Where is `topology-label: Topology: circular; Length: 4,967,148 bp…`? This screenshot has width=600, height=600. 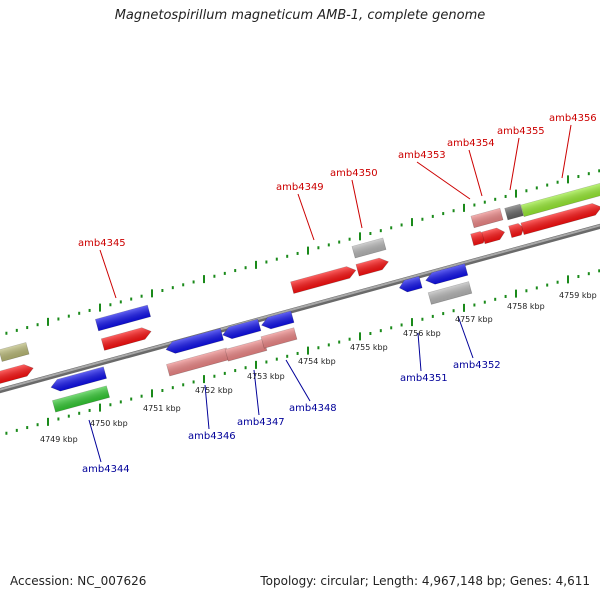 topology-label: Topology: circular; Length: 4,967,148 bp… is located at coordinates (425, 581).